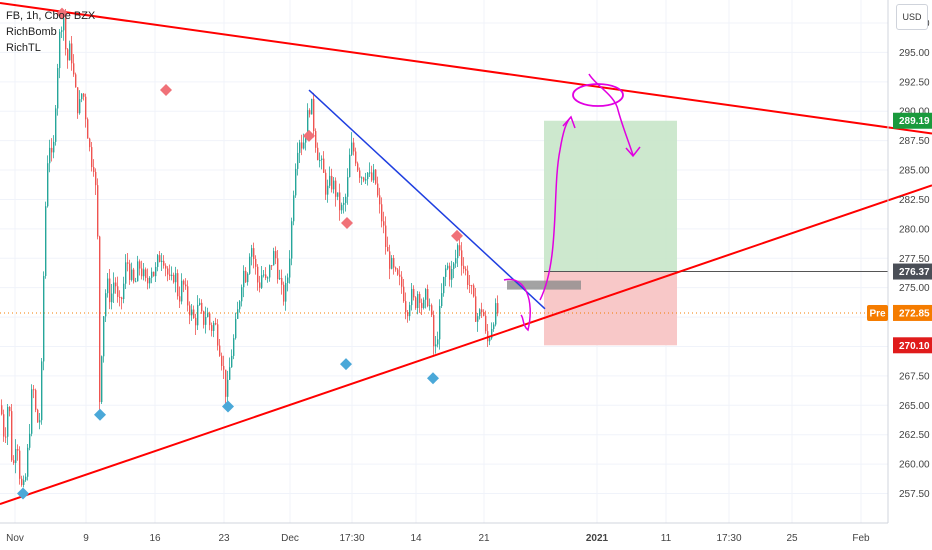 The image size is (932, 550). Describe the element at coordinates (914, 112) in the screenshot. I see `y-tick-label: 290.00` at that location.